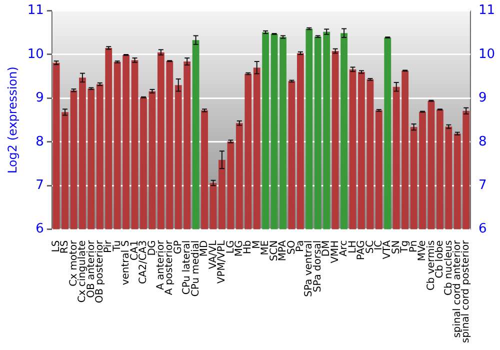 Image resolution: width=500 pixels, height=350 pixels. Describe the element at coordinates (40, 98) in the screenshot. I see `y-tick-label: 9` at that location.